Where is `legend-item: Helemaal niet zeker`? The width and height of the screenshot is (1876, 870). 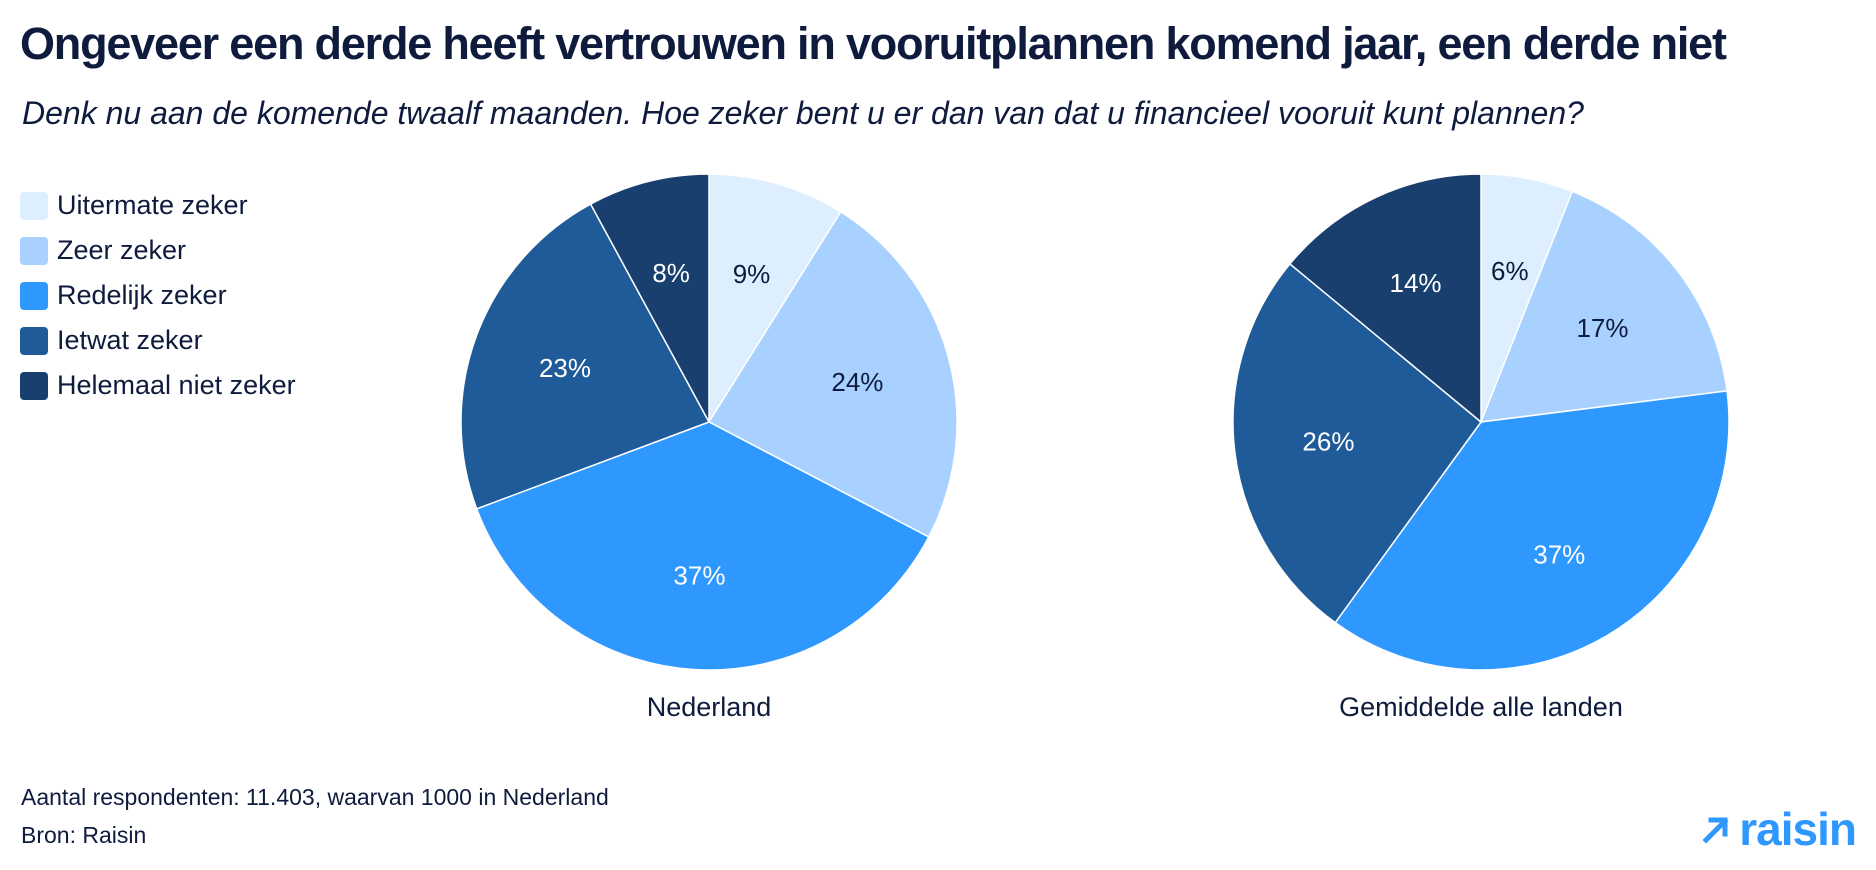
legend-item: Helemaal niet zeker is located at coordinates (158, 385).